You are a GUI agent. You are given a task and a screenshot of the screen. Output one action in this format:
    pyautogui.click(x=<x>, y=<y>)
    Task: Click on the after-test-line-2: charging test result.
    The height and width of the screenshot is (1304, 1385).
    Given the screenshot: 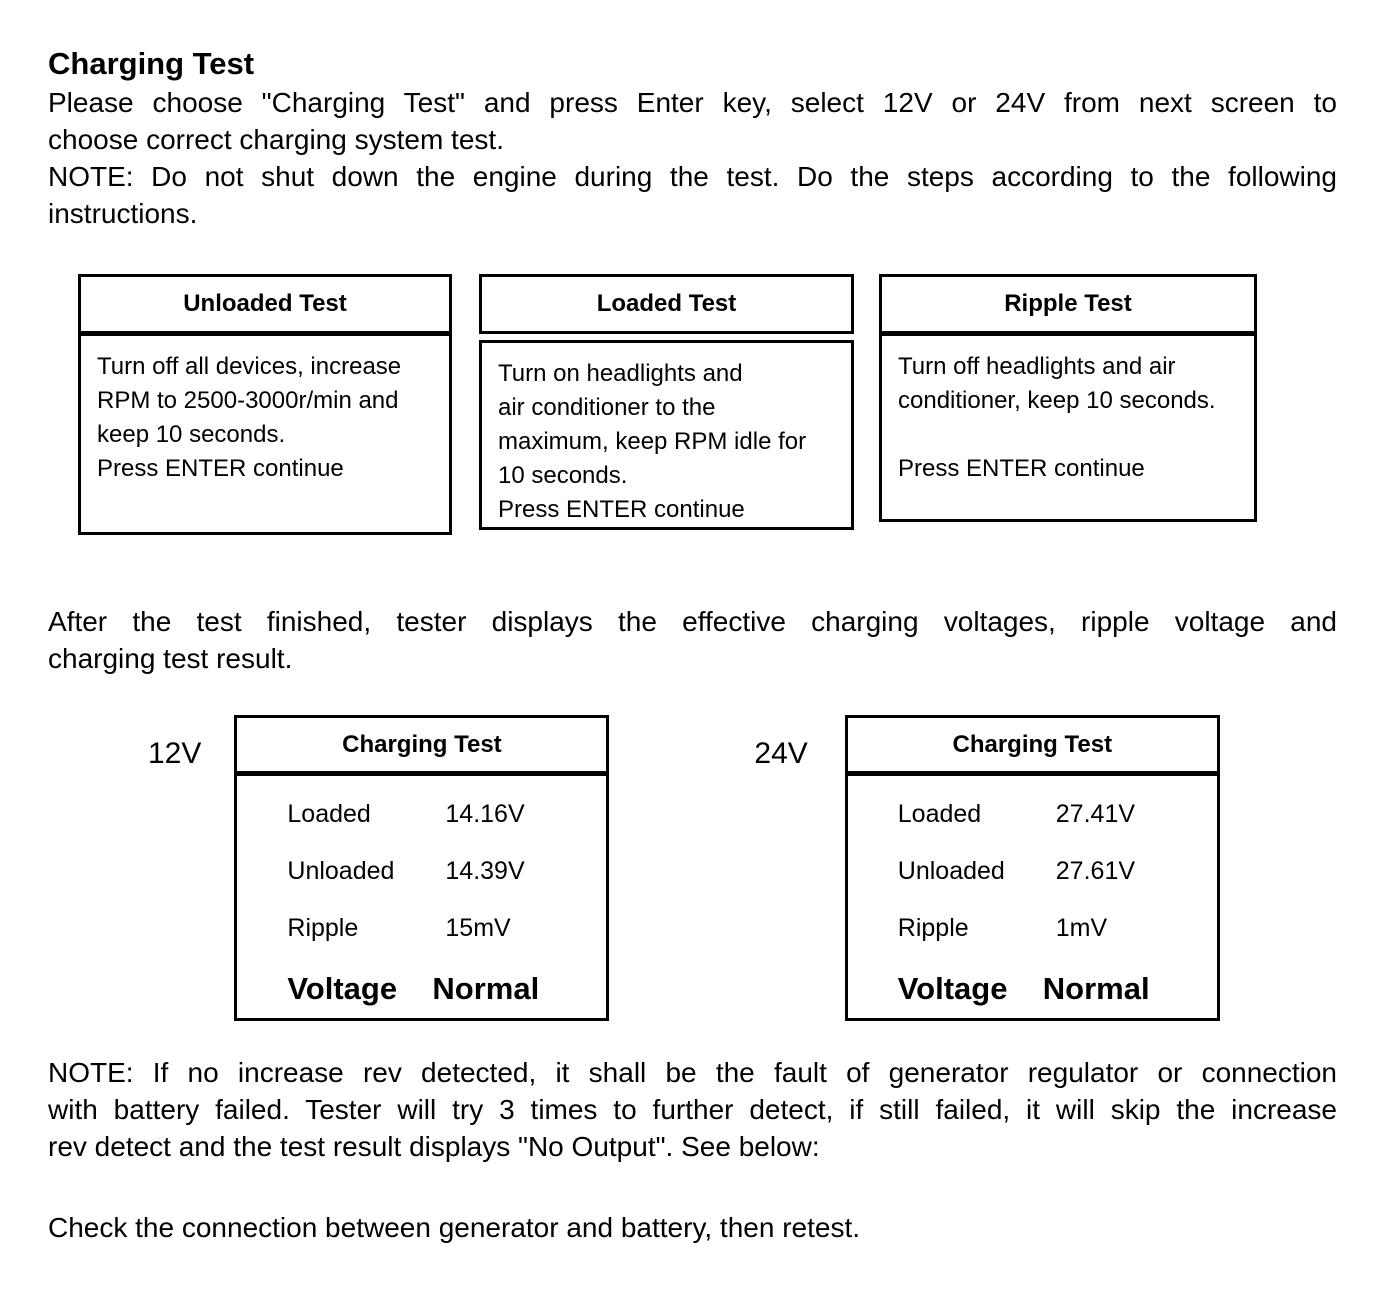 What is the action you would take?
    pyautogui.click(x=170, y=658)
    